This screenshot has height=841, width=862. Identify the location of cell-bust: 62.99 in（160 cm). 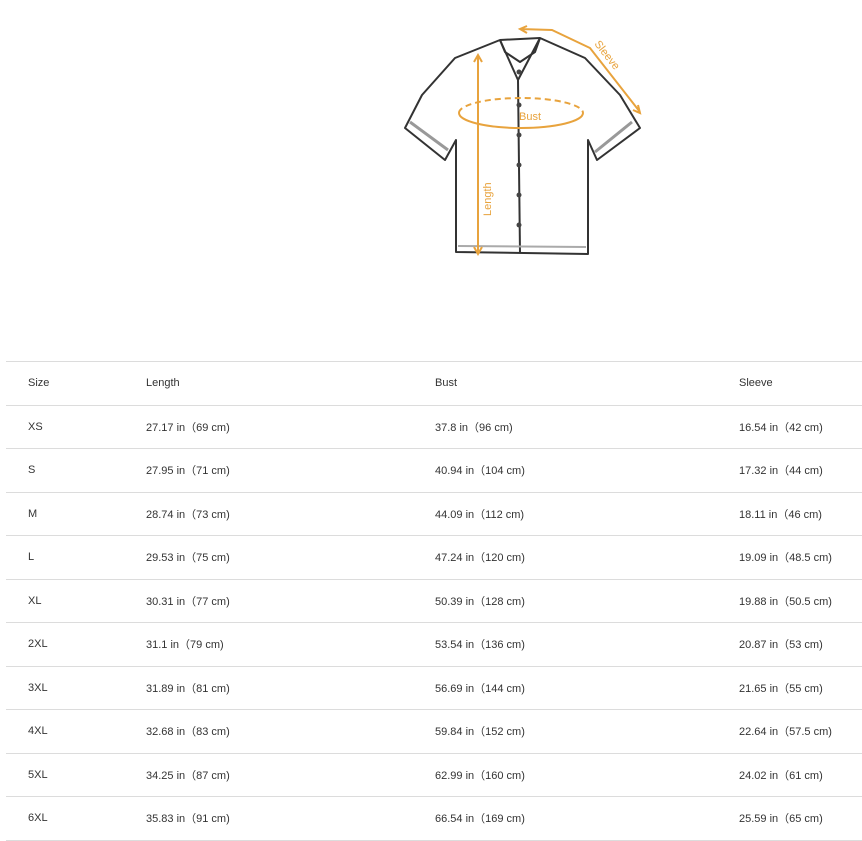
(587, 774).